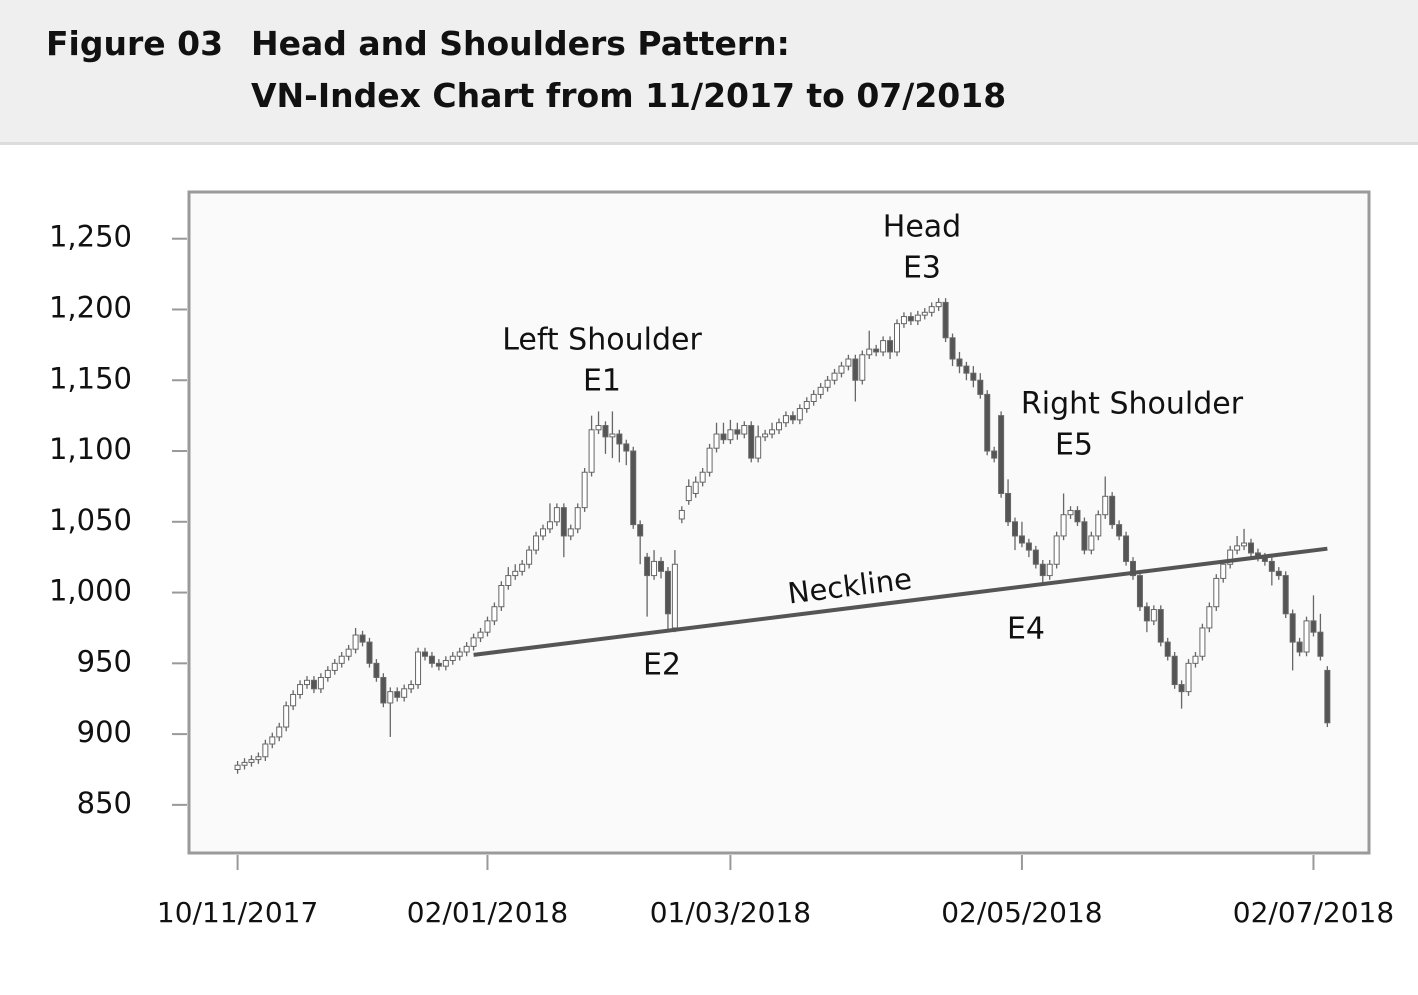 Image resolution: width=1418 pixels, height=995 pixels. I want to click on annotation: E4, so click(1026, 629).